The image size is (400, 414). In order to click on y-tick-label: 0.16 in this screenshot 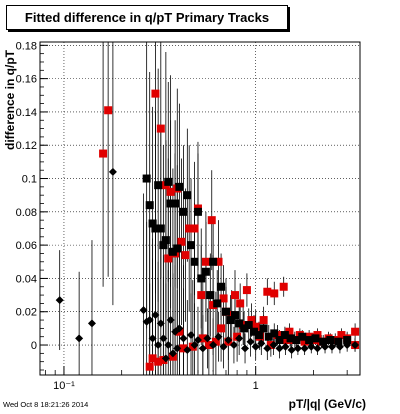, I will do `click(26, 80)`.